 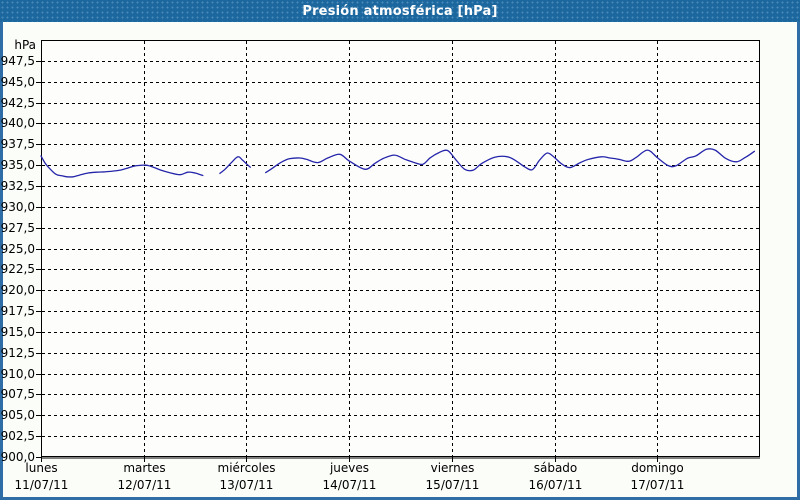 I want to click on y-tick-label: 922,5, so click(x=17, y=269).